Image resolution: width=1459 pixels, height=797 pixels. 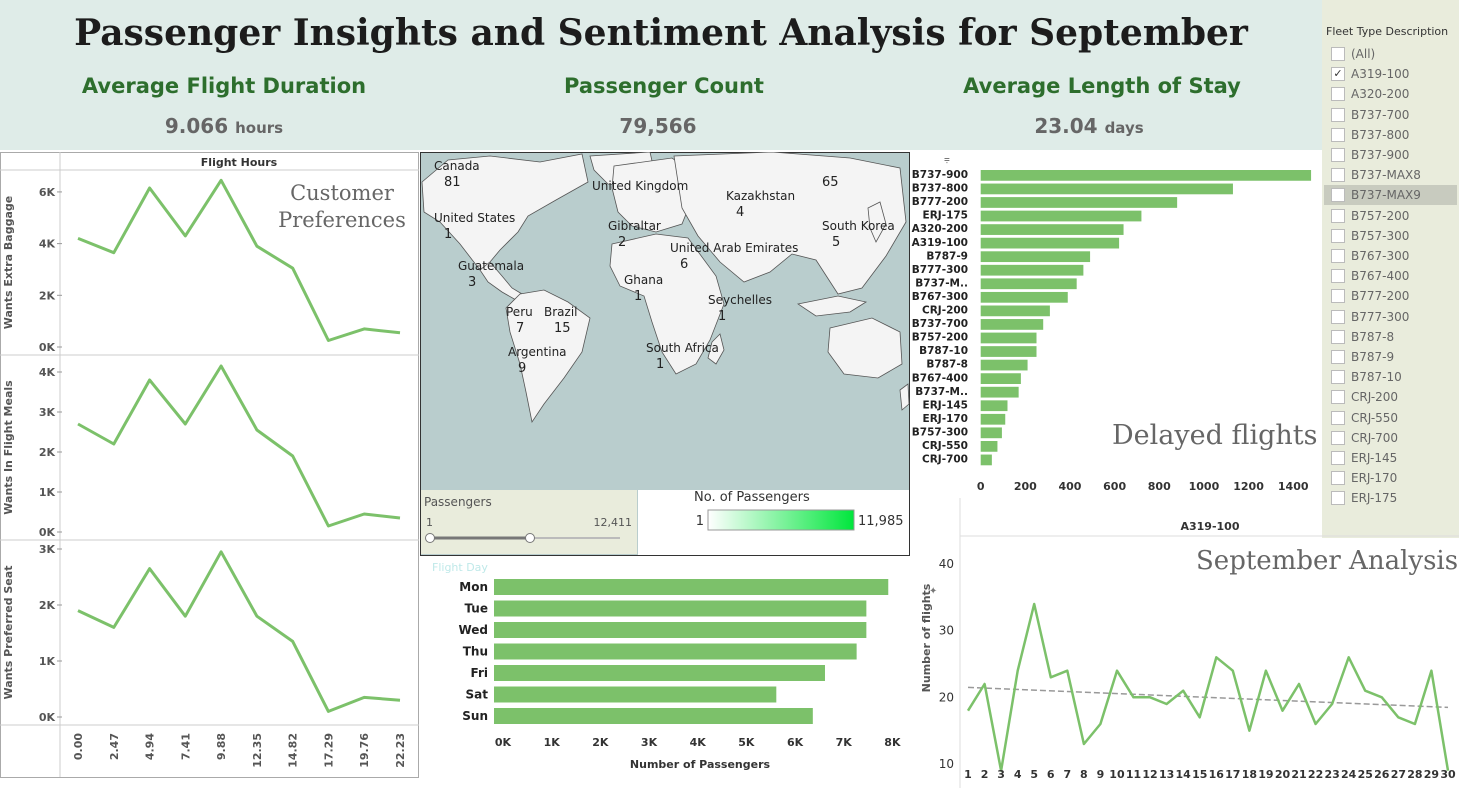 I want to click on checkbox-checked: ✓, so click(x=1338, y=74).